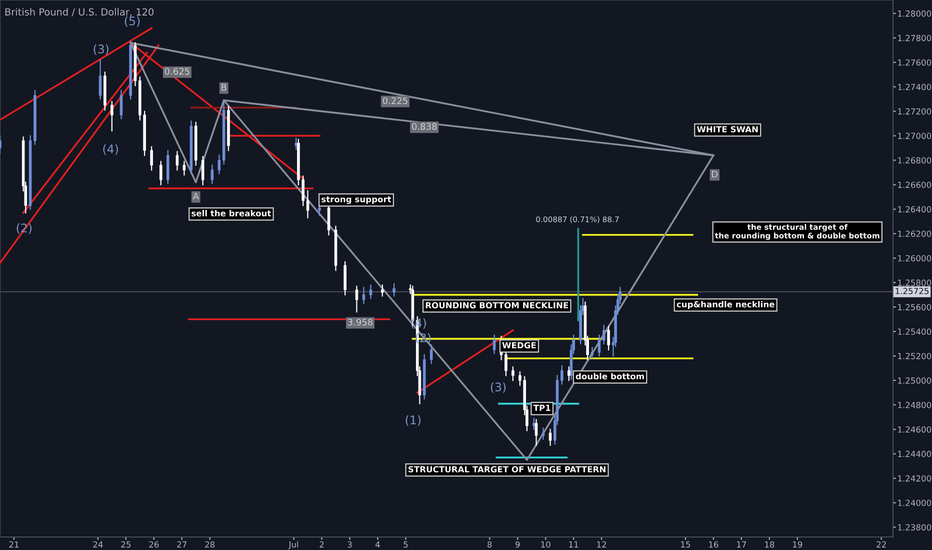 The image size is (932, 550). I want to click on annotation: A, so click(195, 196).